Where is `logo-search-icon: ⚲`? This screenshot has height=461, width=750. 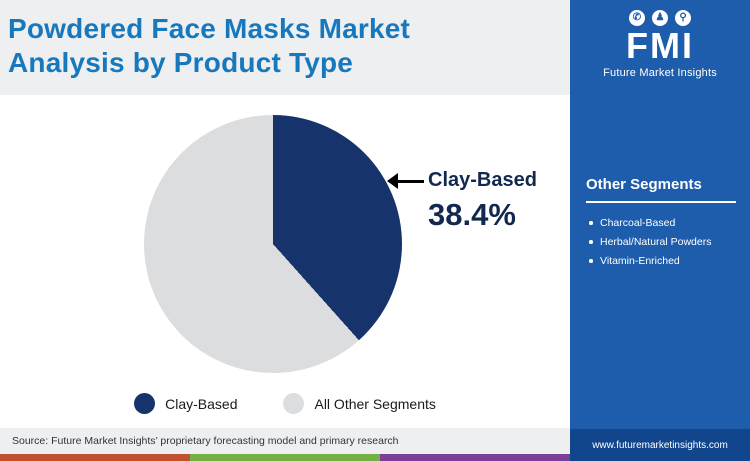 logo-search-icon: ⚲ is located at coordinates (683, 18).